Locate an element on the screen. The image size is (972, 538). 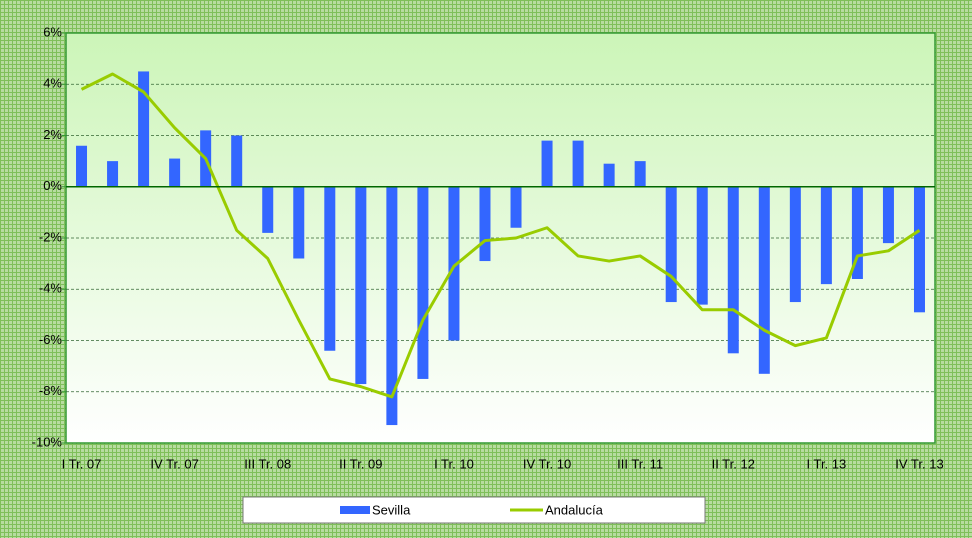
y-tick-label: 4% is located at coordinates (52, 83).